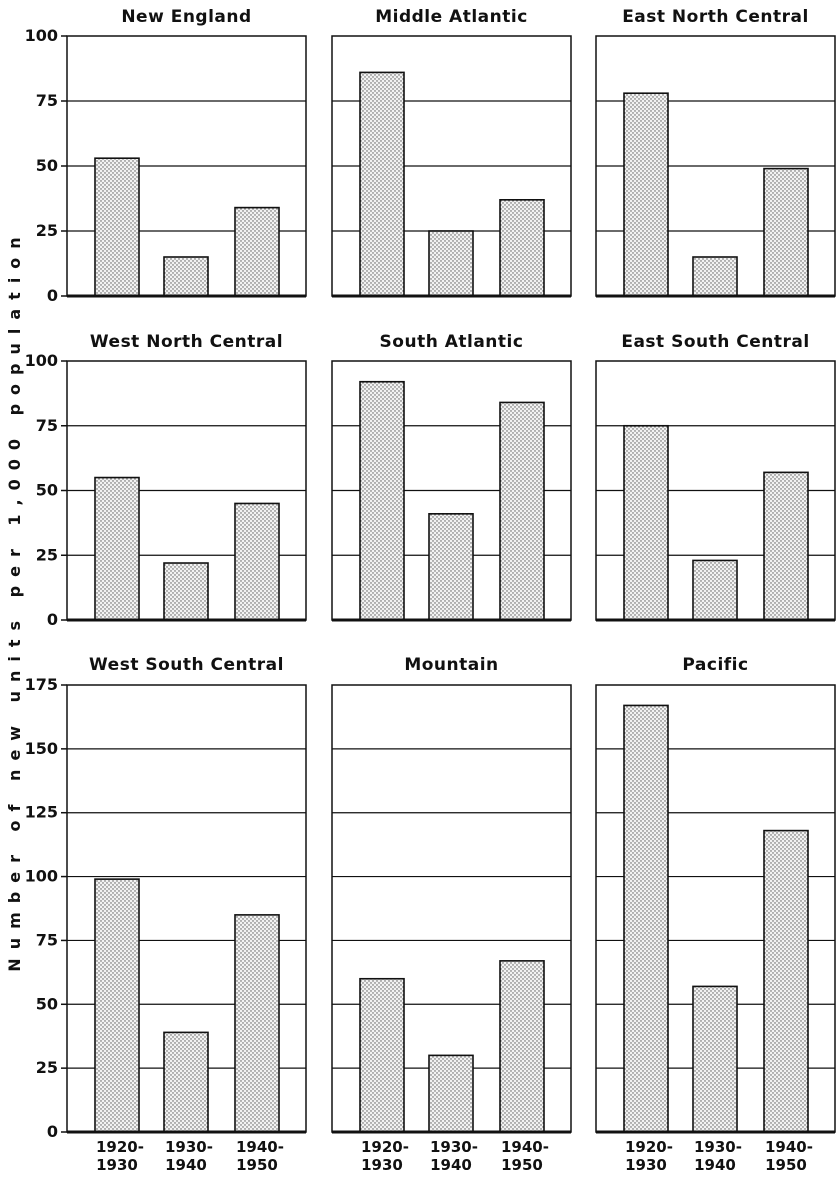 Image resolution: width=838 pixels, height=1178 pixels. Describe the element at coordinates (186, 17) in the screenshot. I see `panel-title: New England` at that location.